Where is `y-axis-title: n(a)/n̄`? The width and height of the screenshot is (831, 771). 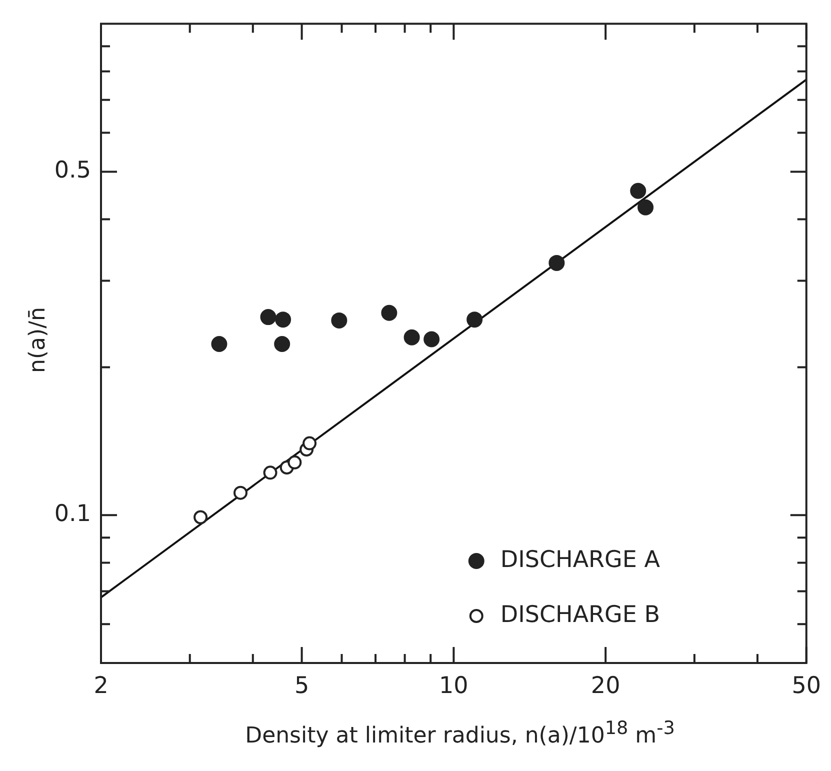
y-axis-title: n(a)/n̄ is located at coordinates (38, 340).